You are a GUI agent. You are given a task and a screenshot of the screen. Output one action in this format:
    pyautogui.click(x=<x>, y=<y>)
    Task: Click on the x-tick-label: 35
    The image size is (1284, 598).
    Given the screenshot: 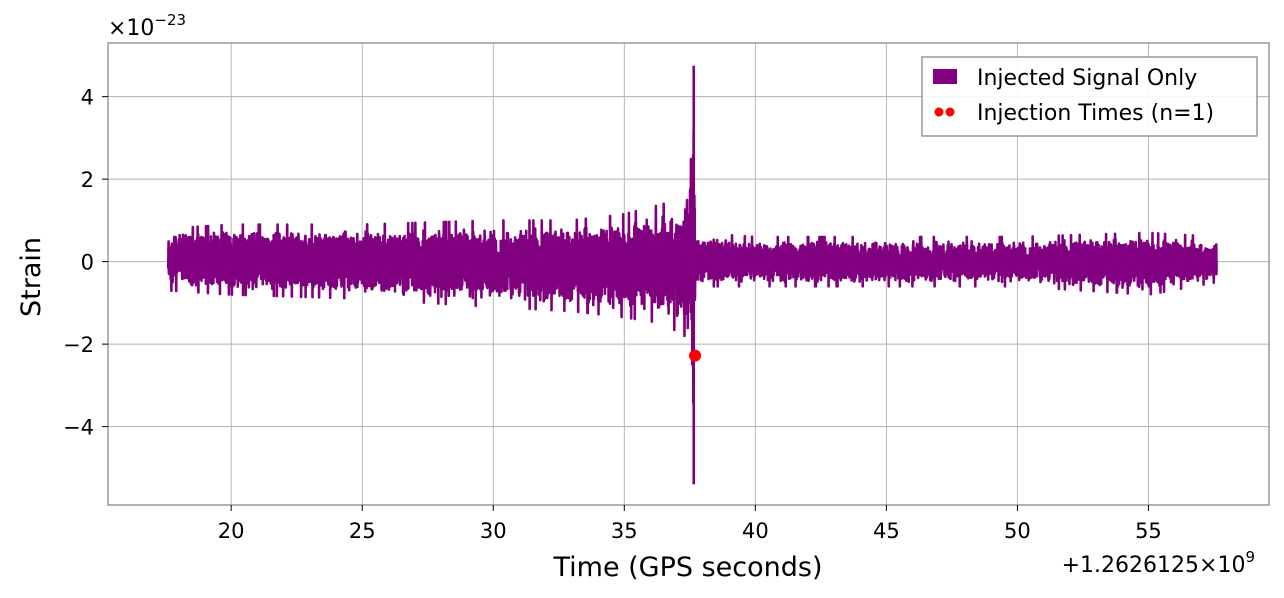 What is the action you would take?
    pyautogui.click(x=624, y=531)
    